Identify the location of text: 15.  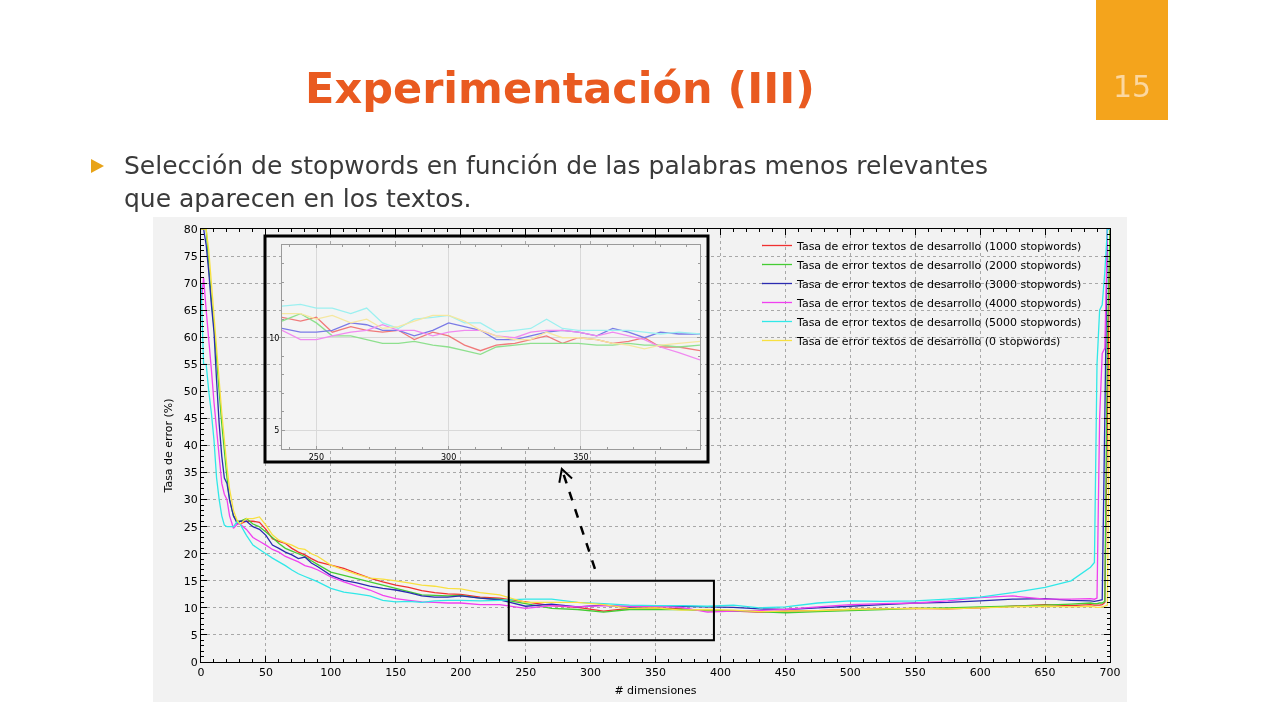
(1132, 86).